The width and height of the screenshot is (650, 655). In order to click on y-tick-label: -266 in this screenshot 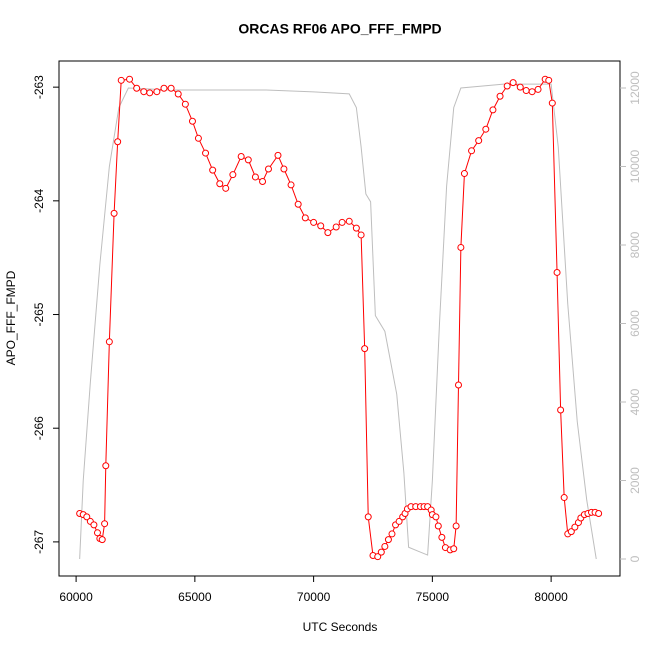, I will do `click(39, 428)`.